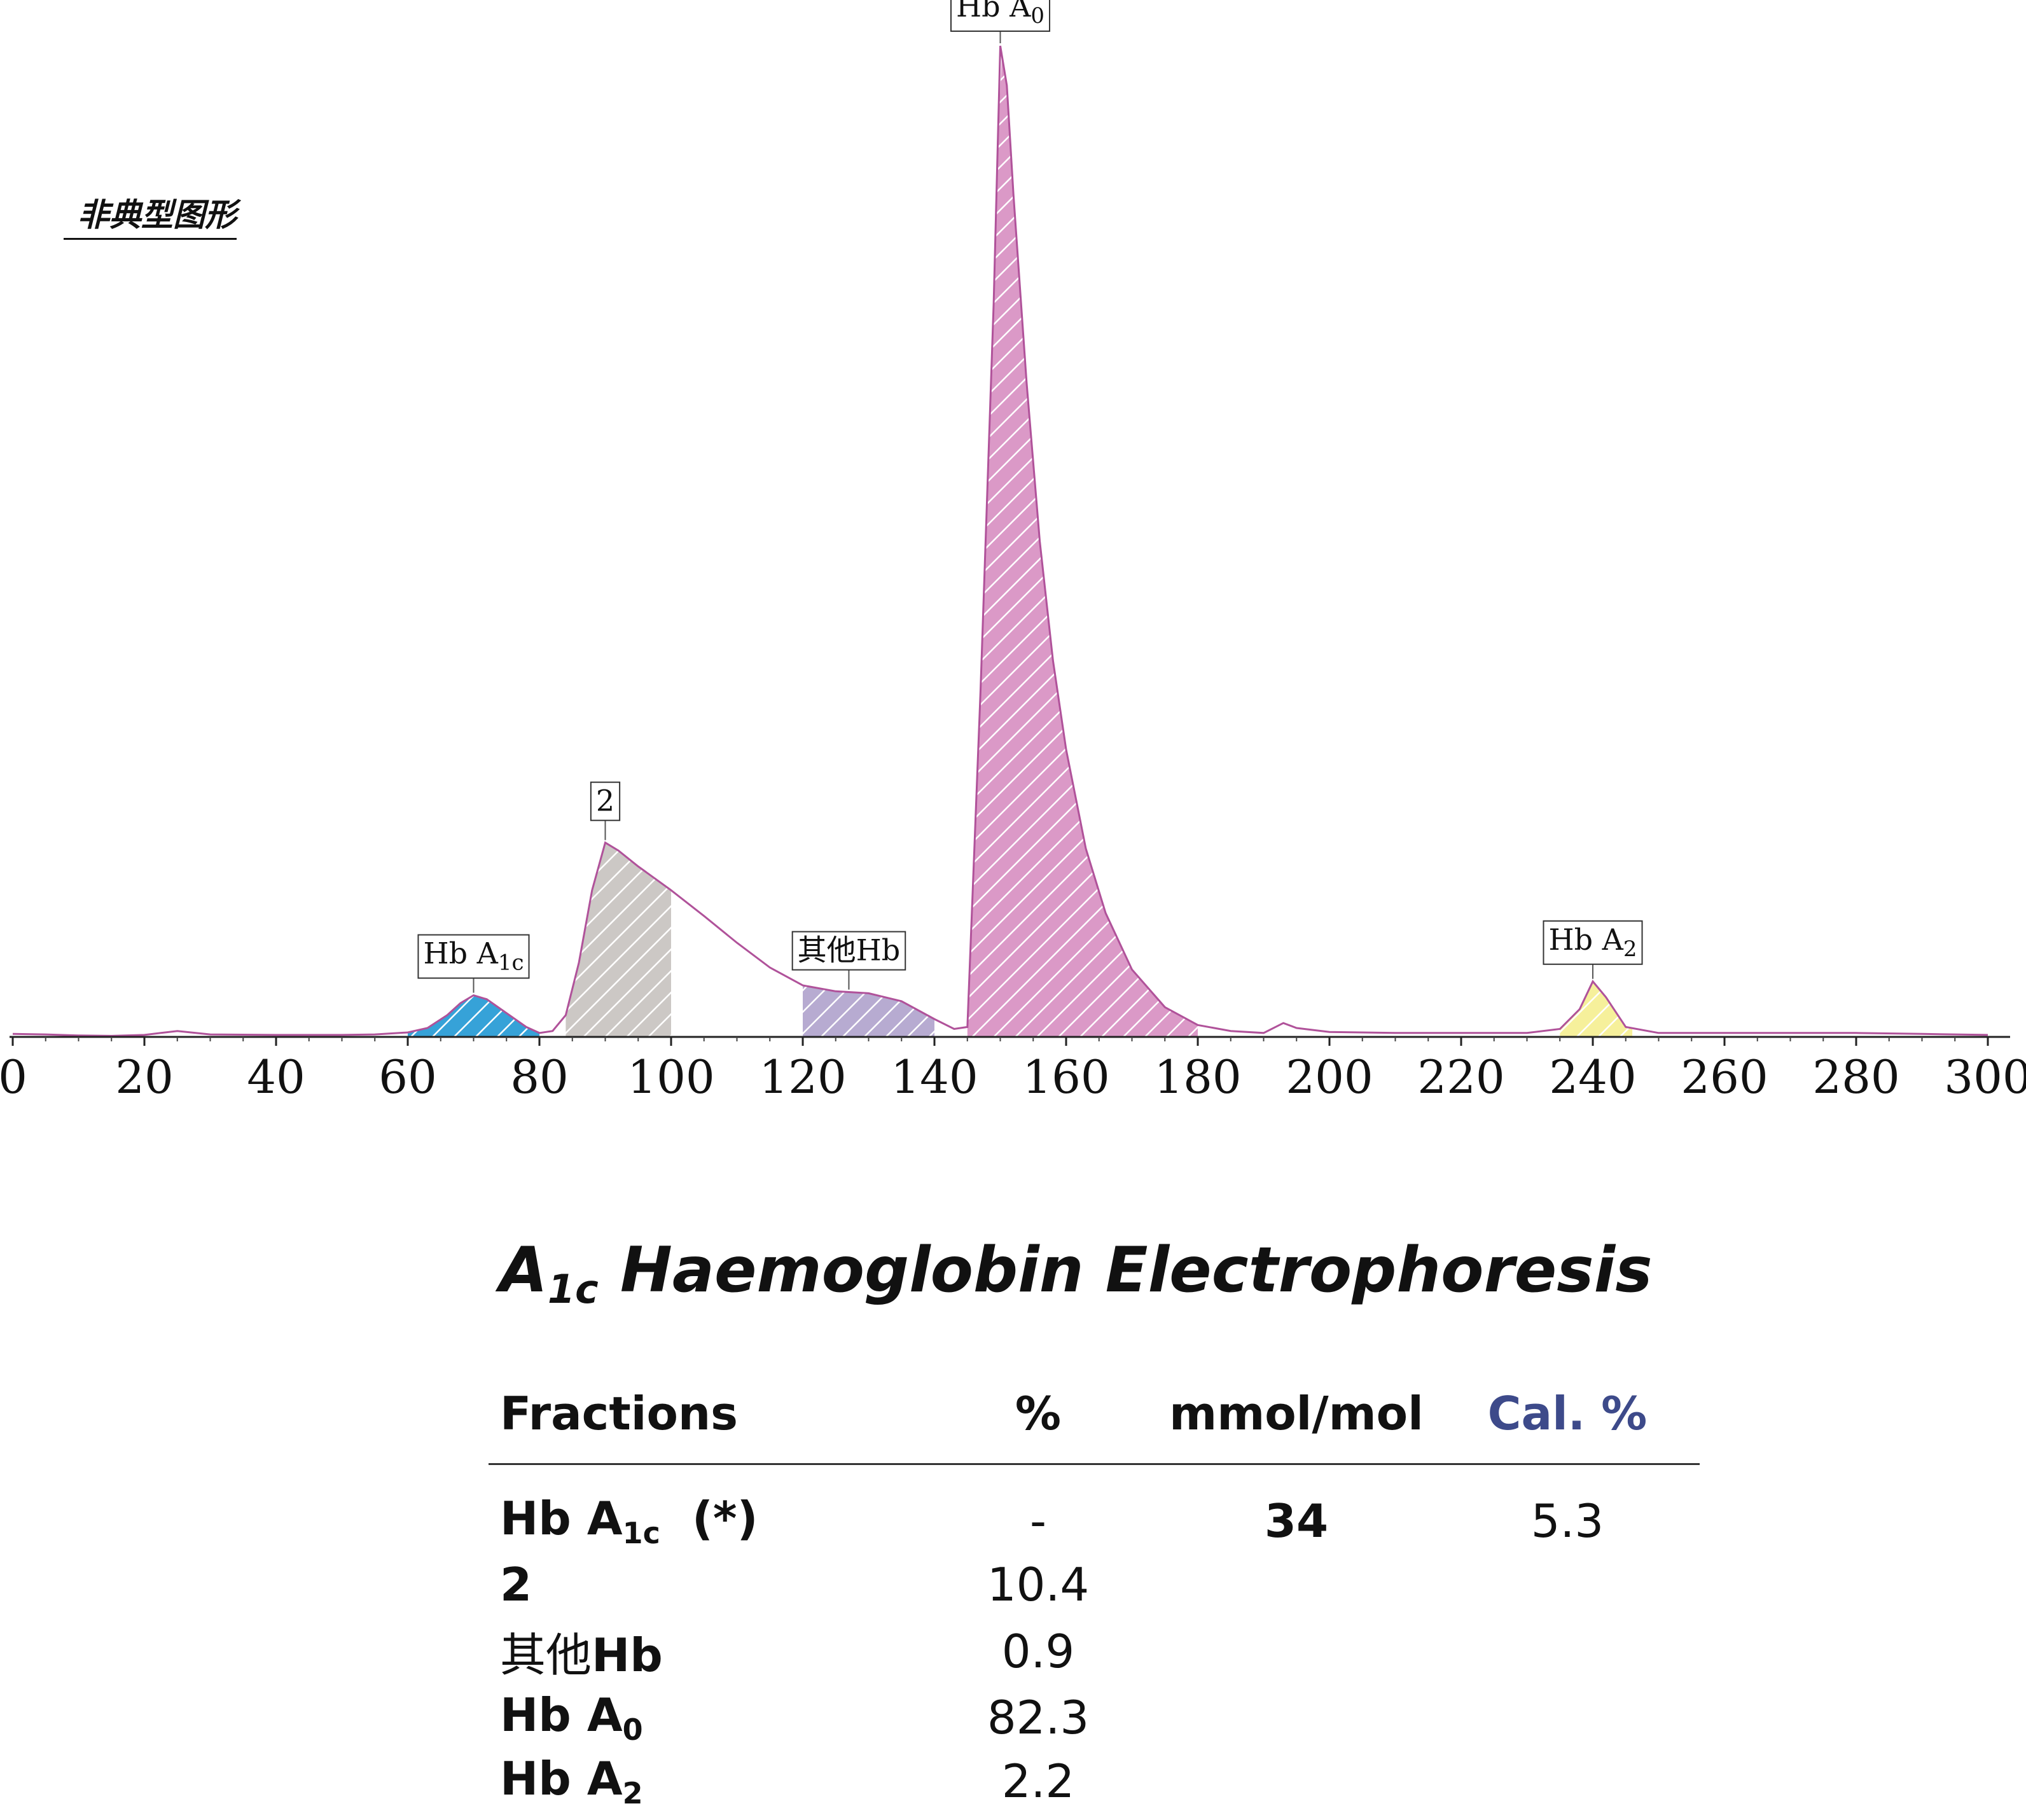 This screenshot has height=1820, width=2026. What do you see at coordinates (1197, 1077) in the screenshot?
I see `x-tick-label: 180` at bounding box center [1197, 1077].